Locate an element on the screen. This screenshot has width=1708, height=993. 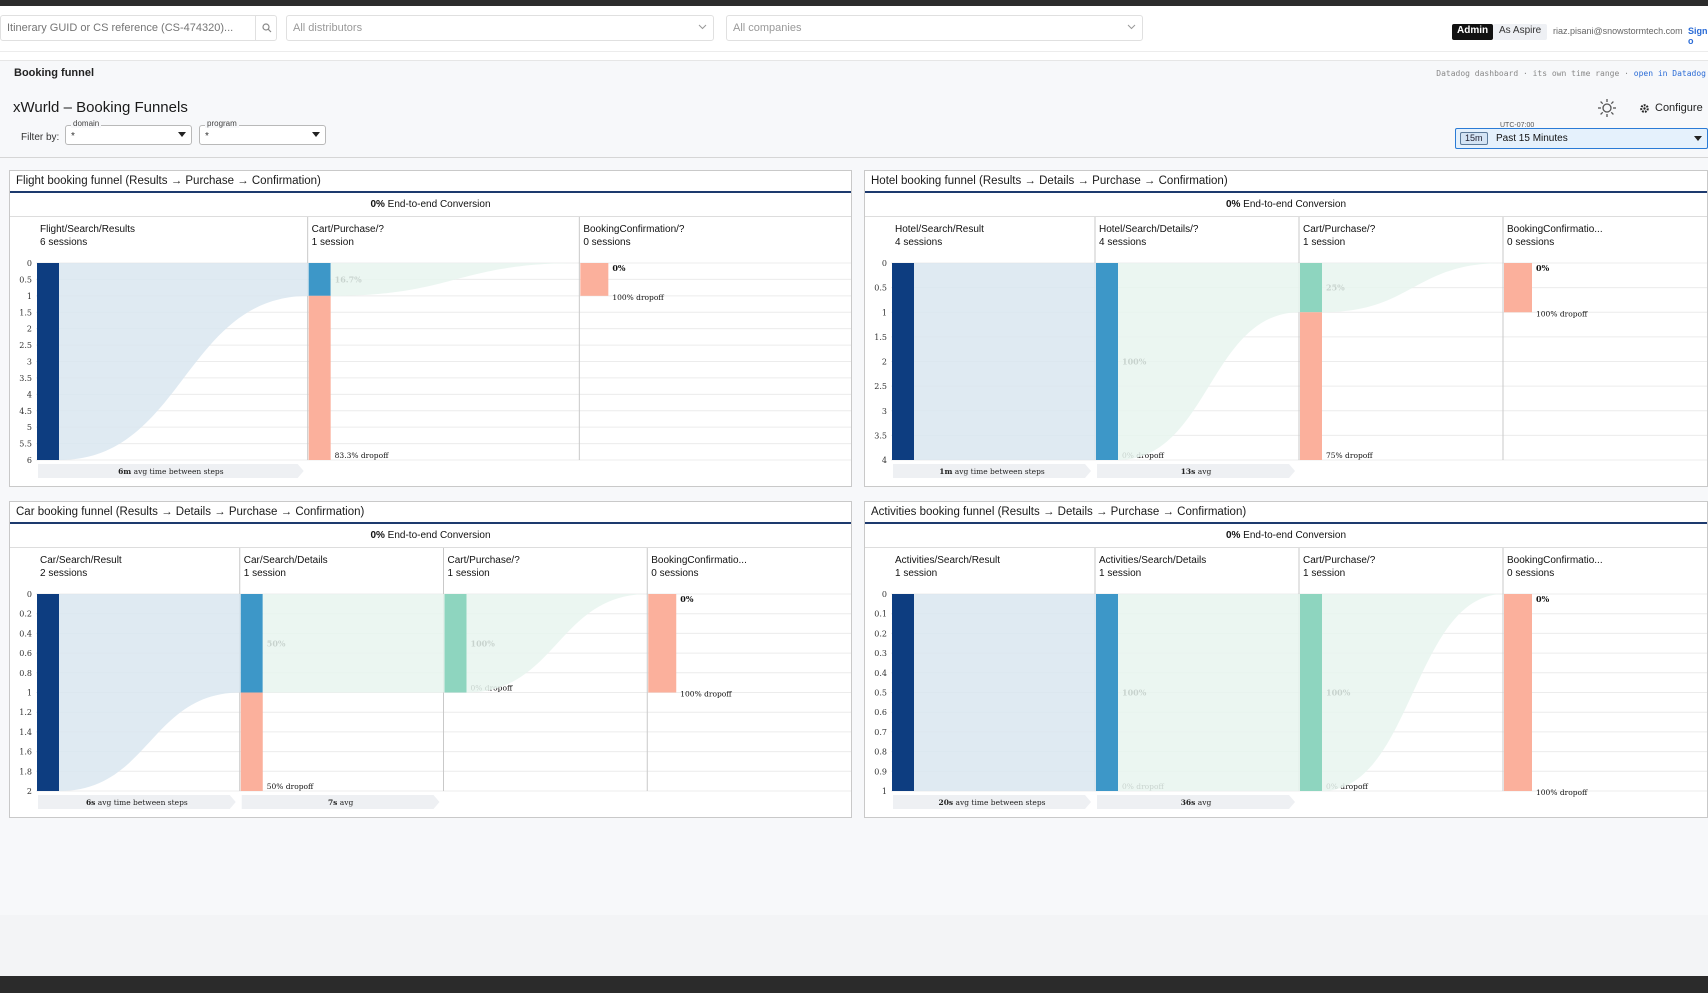
configure-button: Configure is located at coordinates (1671, 108).